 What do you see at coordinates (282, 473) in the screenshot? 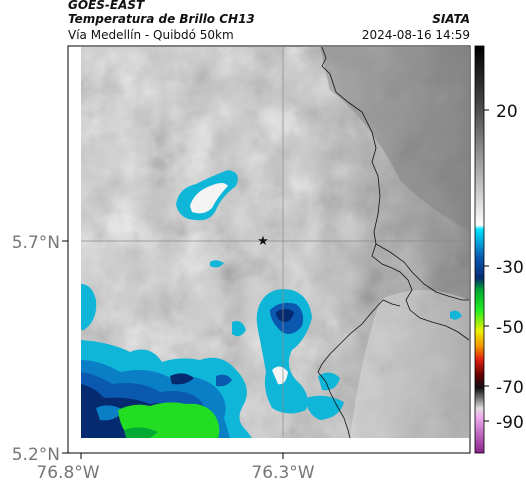
I see `x-tick-label: 76.3°W` at bounding box center [282, 473].